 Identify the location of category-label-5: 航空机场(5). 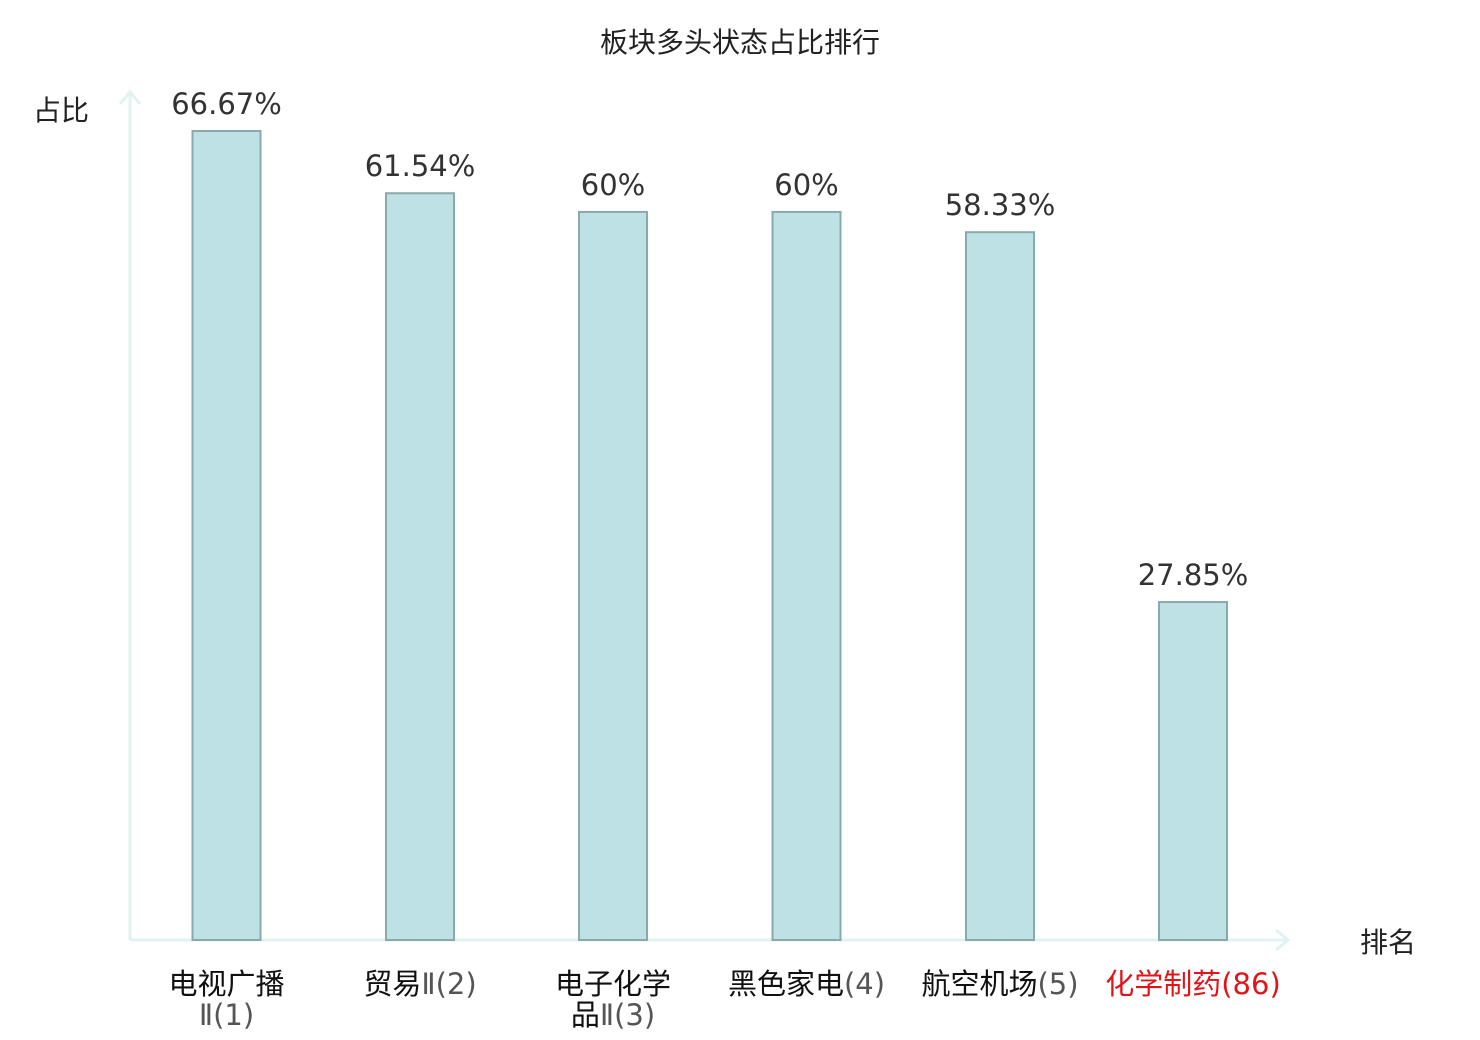
(999, 984).